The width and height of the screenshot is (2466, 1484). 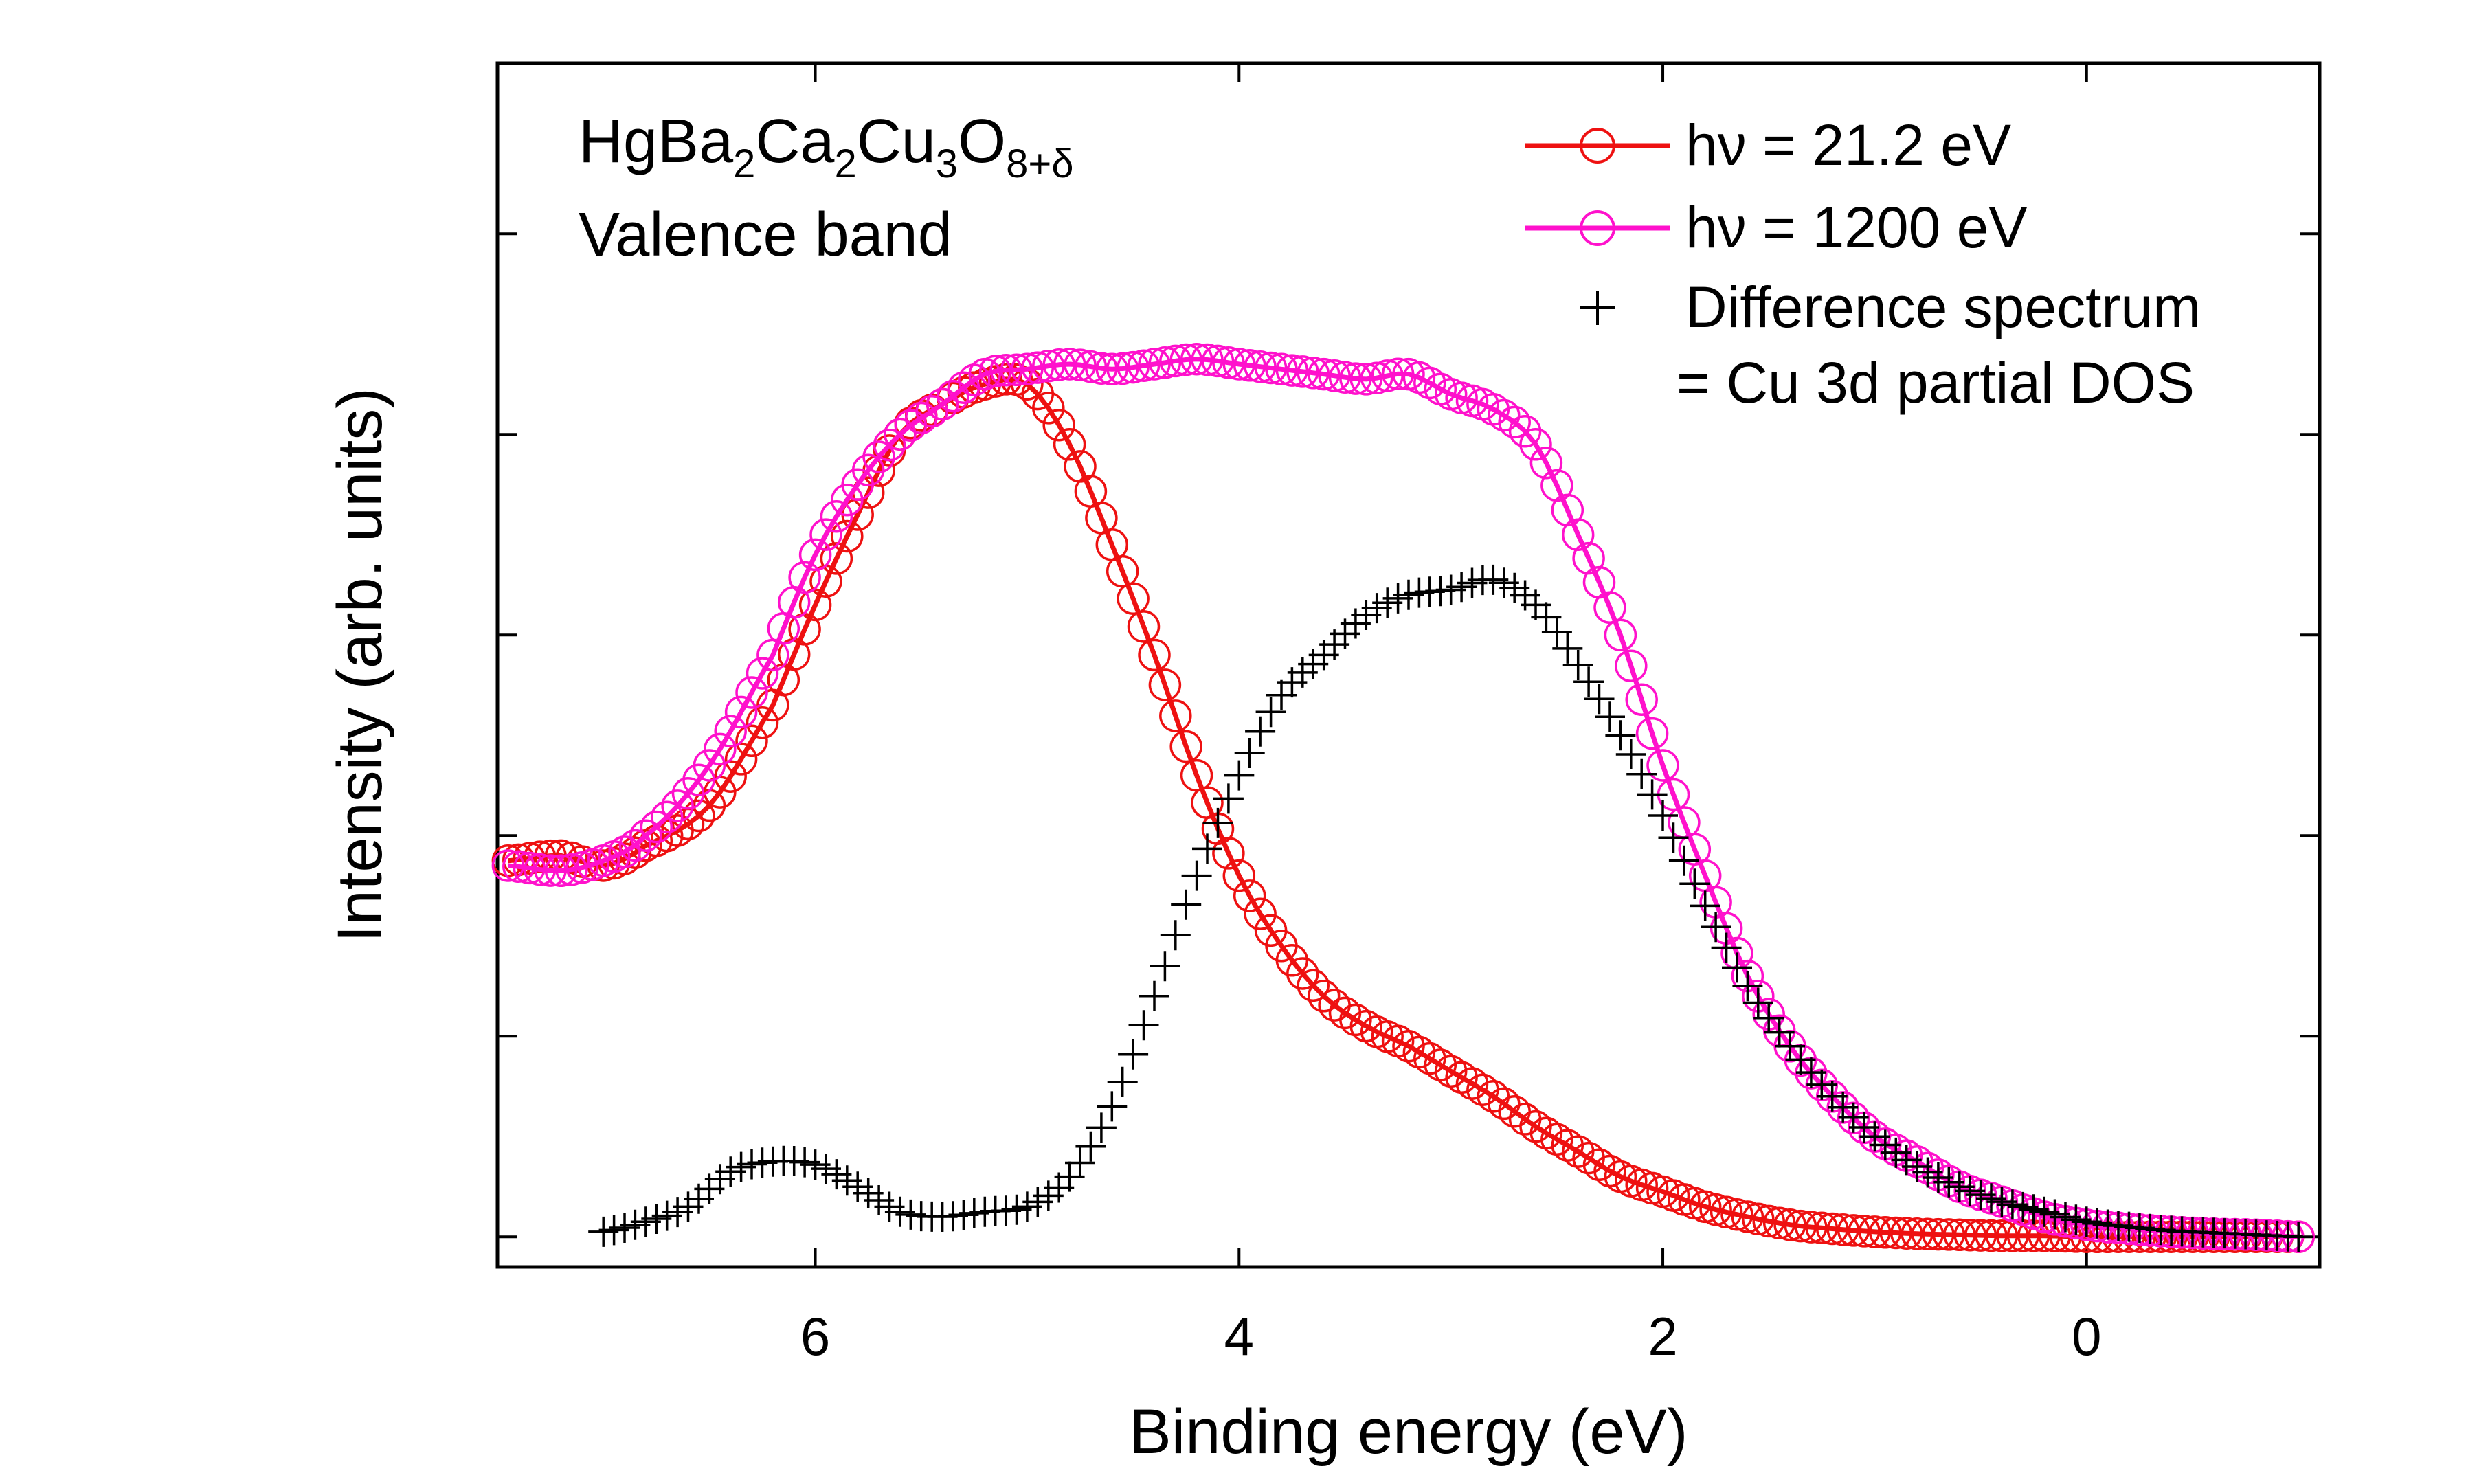 I want to click on legend-marker-1200eV, so click(x=1597, y=228).